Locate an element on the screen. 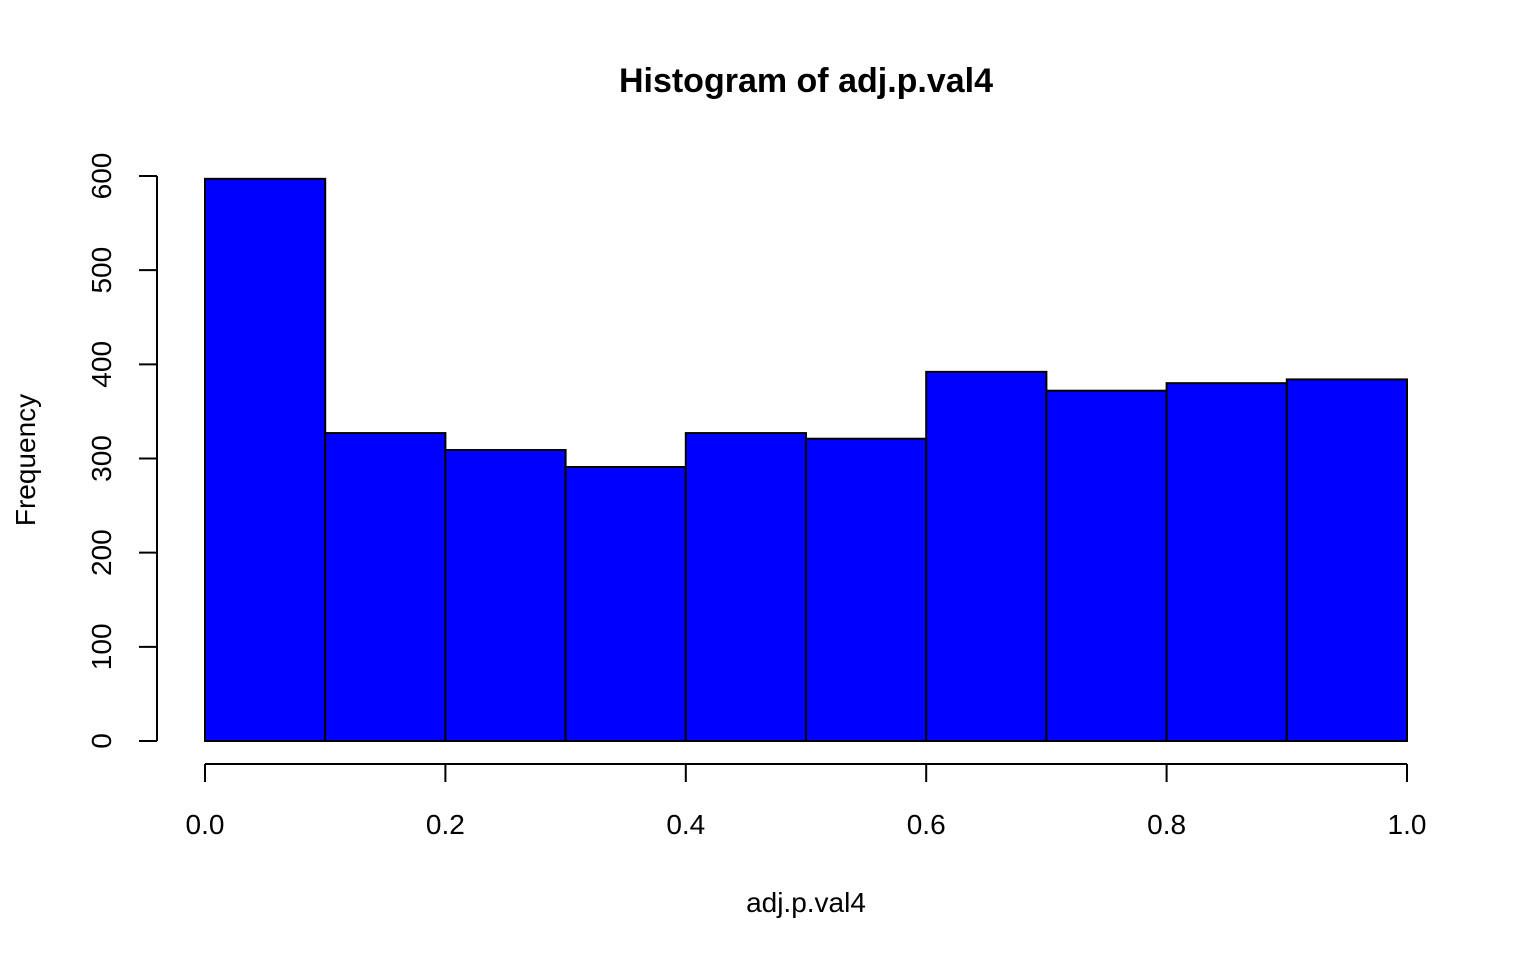 Image resolution: width=1536 pixels, height=960 pixels. y-axis: 0 100 200 300 400 500 600 is located at coordinates (122, 451).